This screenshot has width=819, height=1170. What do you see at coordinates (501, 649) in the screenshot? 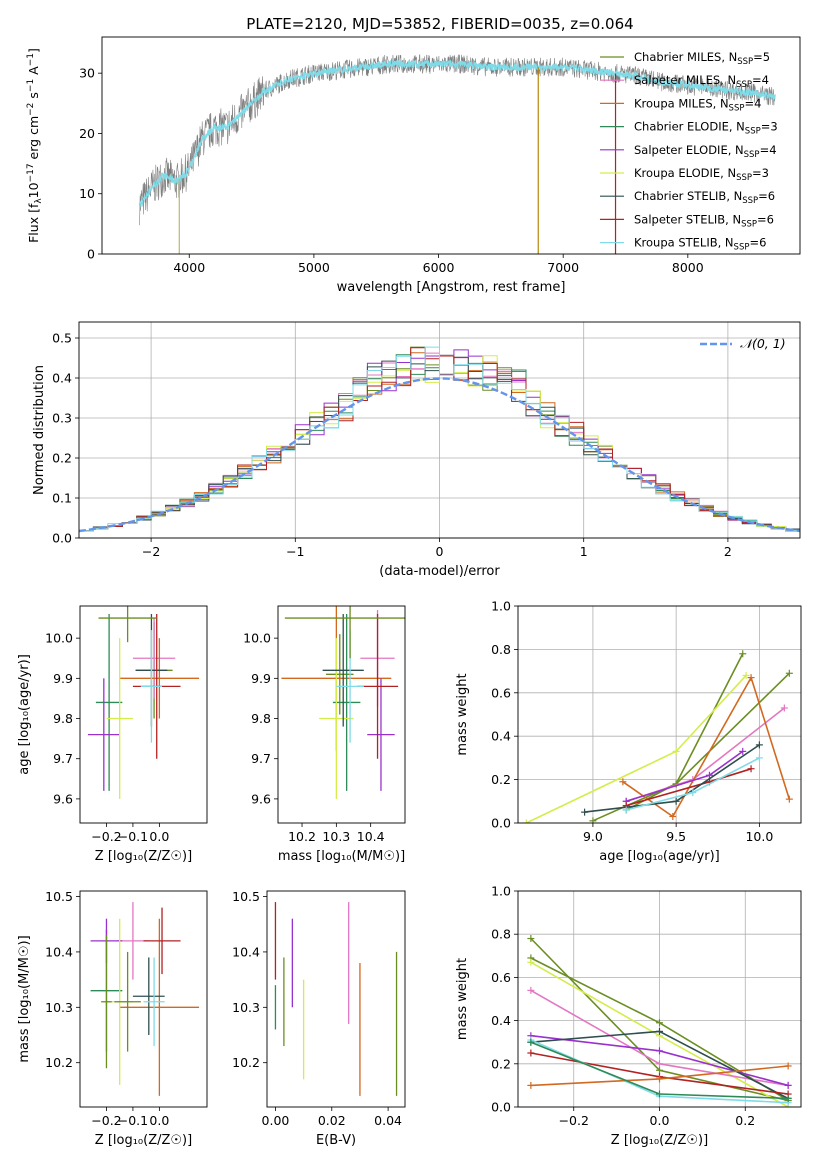
I see `y-tick-label: 0.8` at bounding box center [501, 649].